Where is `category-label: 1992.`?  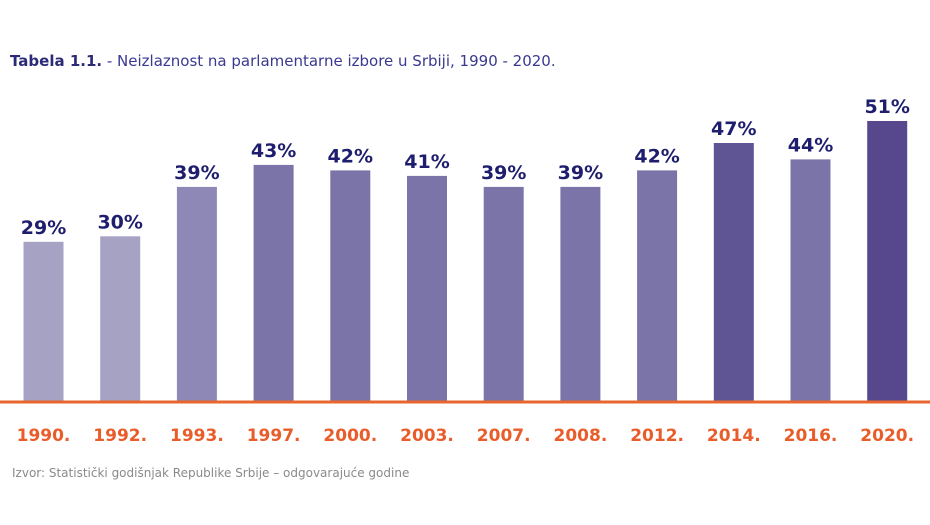
category-label: 1992. is located at coordinates (120, 436).